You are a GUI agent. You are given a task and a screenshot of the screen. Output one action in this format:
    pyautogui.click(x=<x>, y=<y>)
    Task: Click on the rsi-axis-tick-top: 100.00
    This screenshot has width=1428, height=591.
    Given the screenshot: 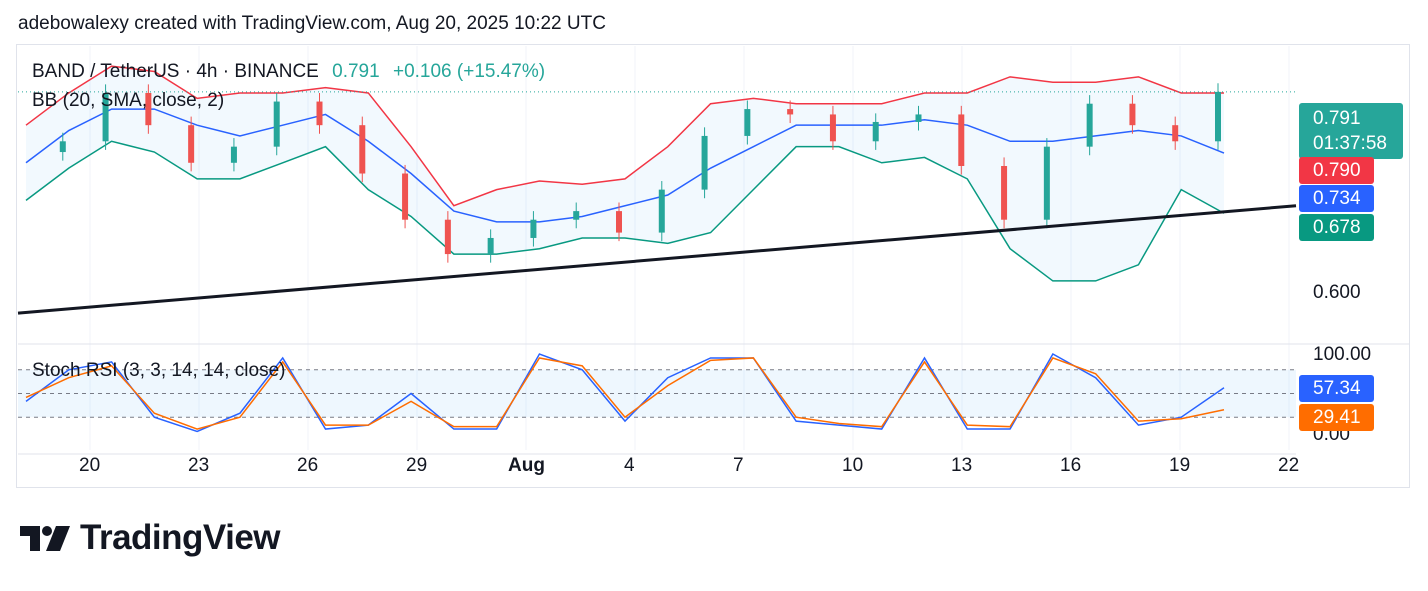 What is the action you would take?
    pyautogui.click(x=1342, y=354)
    